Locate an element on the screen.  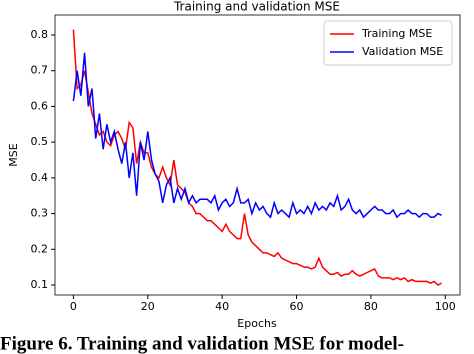
x-tick-label: 100 is located at coordinates (445, 306).